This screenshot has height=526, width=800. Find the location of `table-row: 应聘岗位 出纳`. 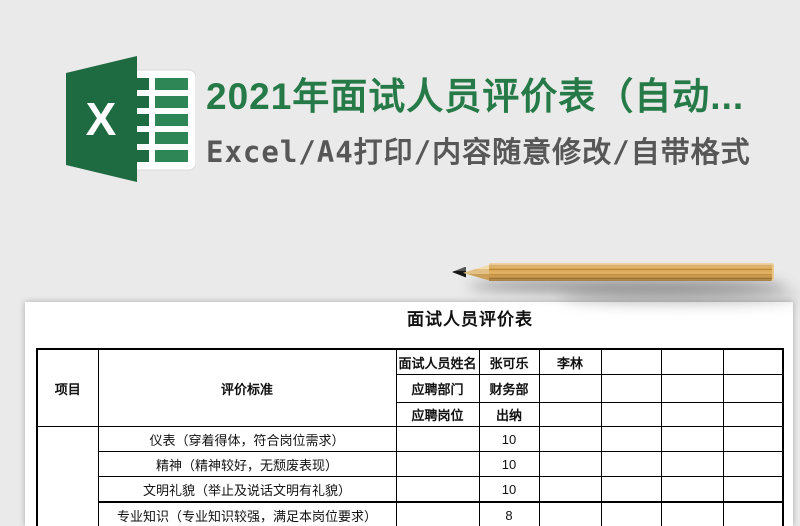

table-row: 应聘岗位 出纳 is located at coordinates (410, 414).